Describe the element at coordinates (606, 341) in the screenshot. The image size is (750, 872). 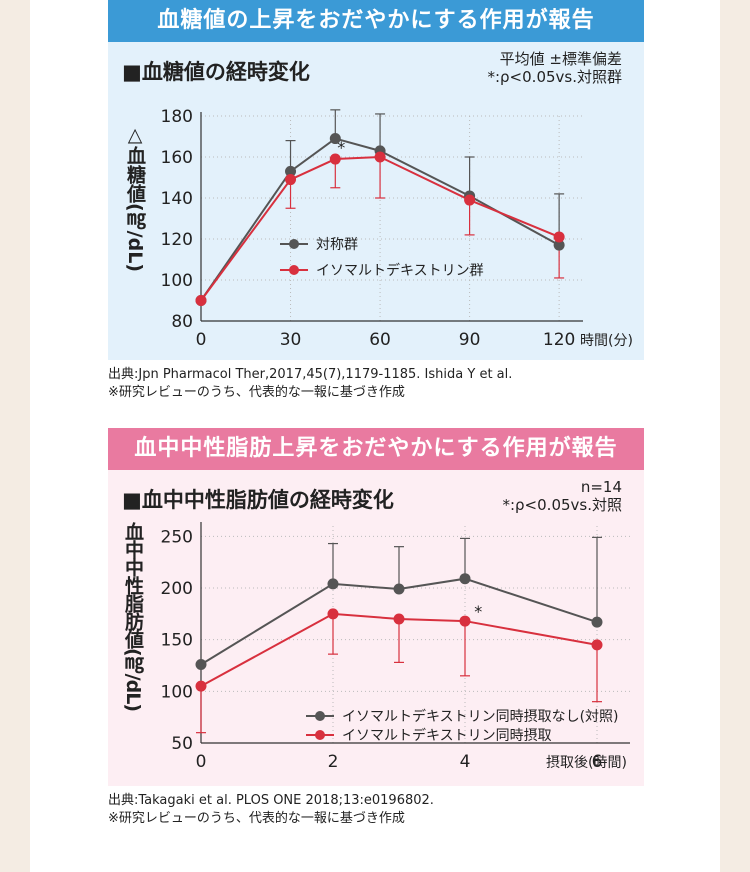
I see `x-axis-label: 時間(分)` at that location.